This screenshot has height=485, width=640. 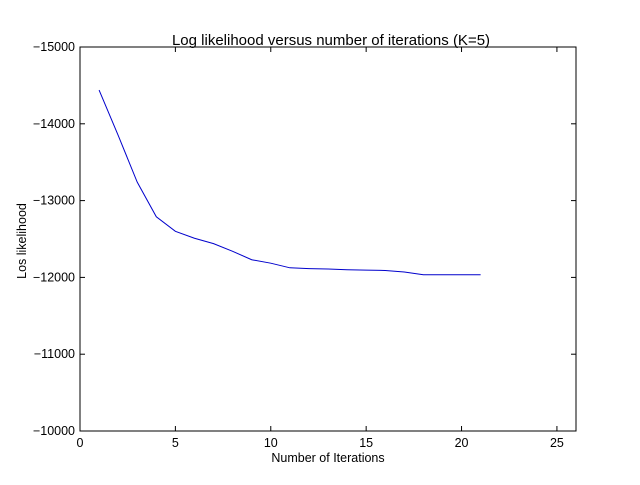 What do you see at coordinates (557, 443) in the screenshot?
I see `x-tick-label: 25` at bounding box center [557, 443].